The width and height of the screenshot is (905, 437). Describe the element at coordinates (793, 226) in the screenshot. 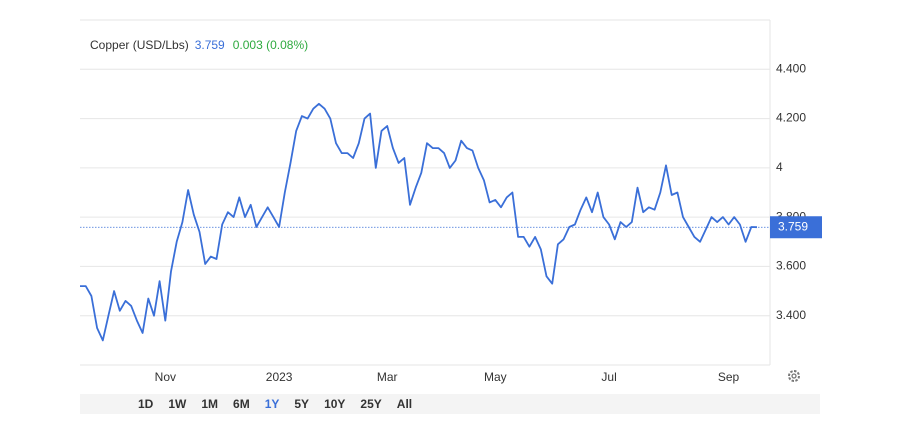

I see `last-price-label: 3.759` at that location.